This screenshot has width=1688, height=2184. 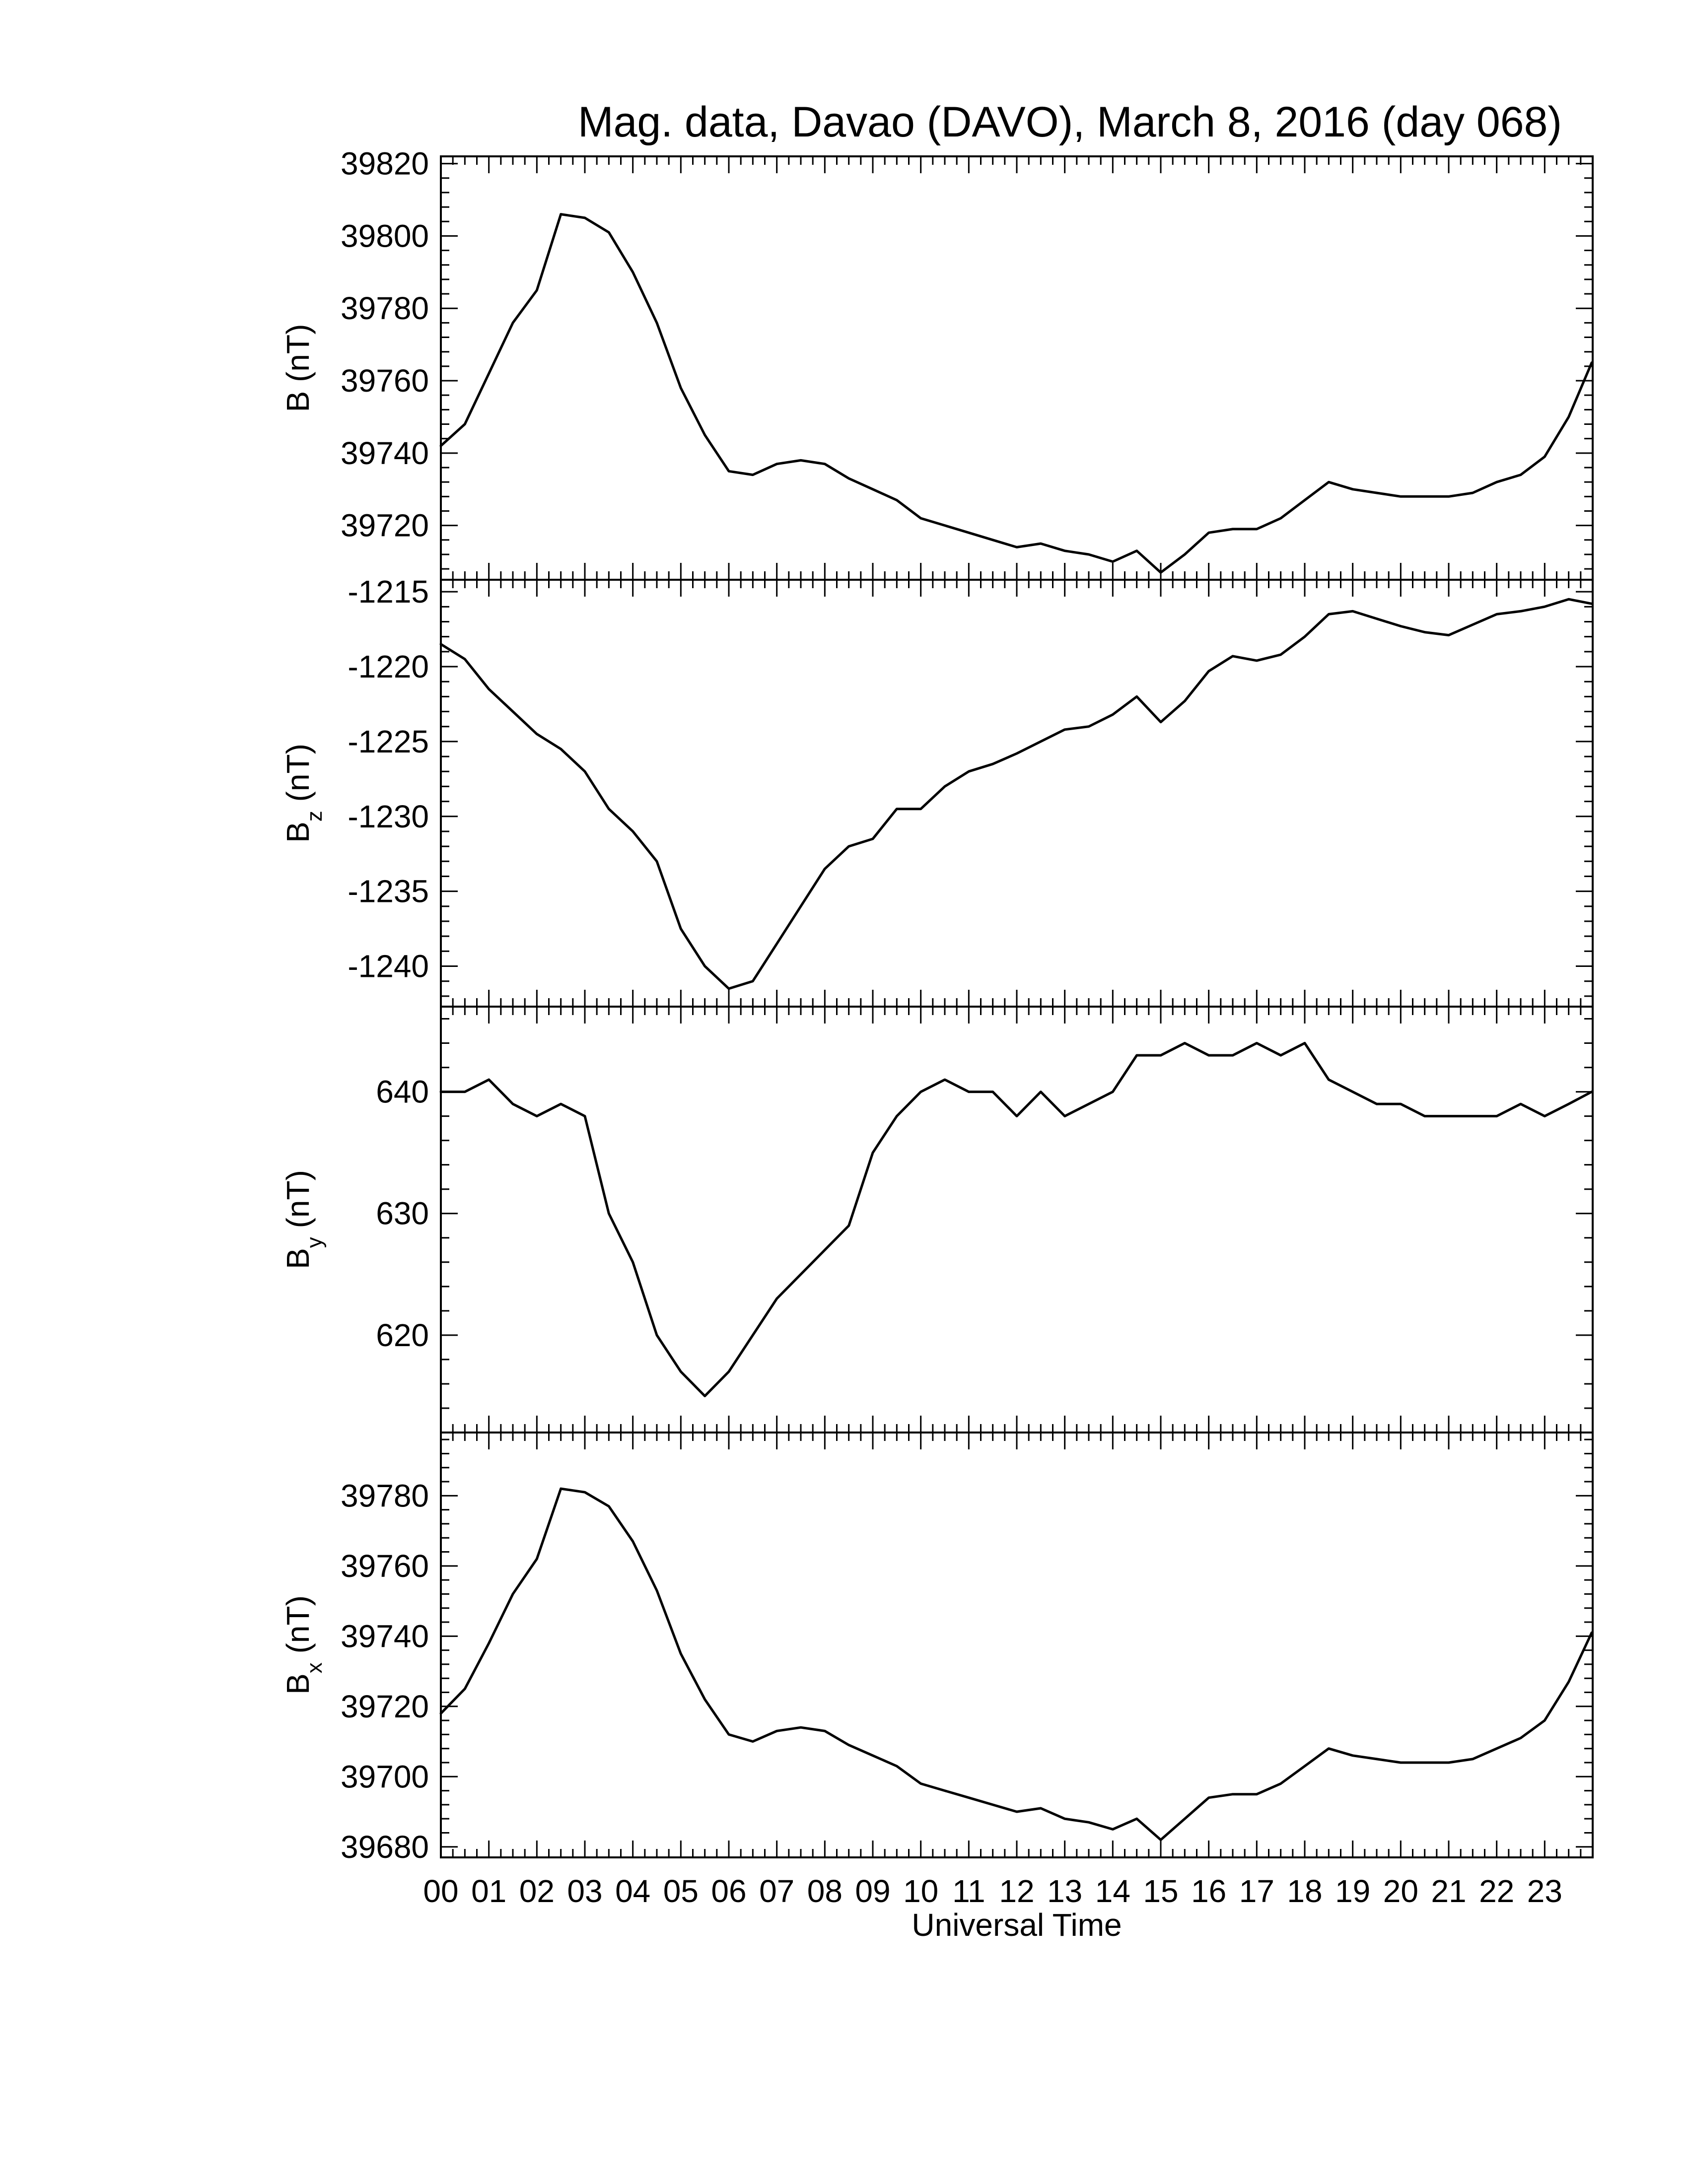 I want to click on x-tick-label: 11, so click(x=968, y=1891).